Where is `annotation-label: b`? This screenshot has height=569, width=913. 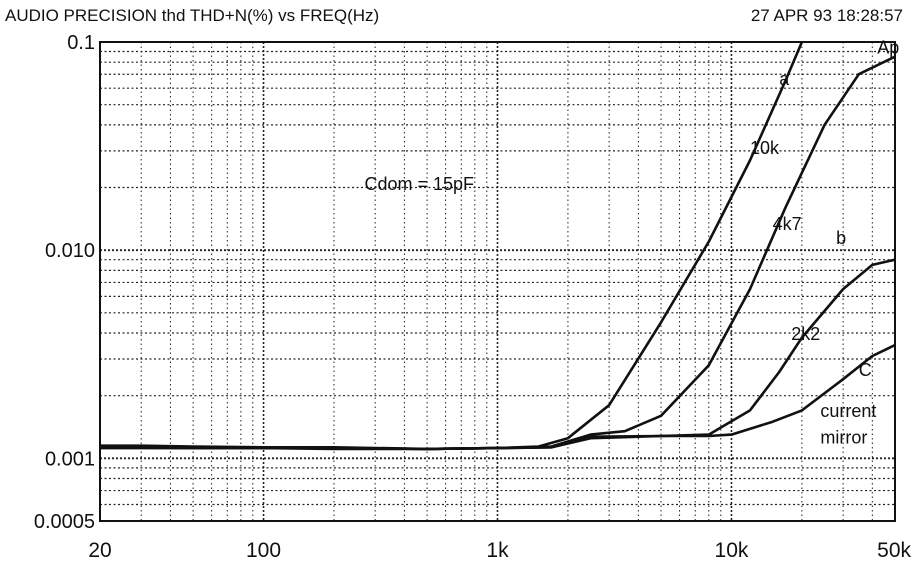 annotation-label: b is located at coordinates (841, 238).